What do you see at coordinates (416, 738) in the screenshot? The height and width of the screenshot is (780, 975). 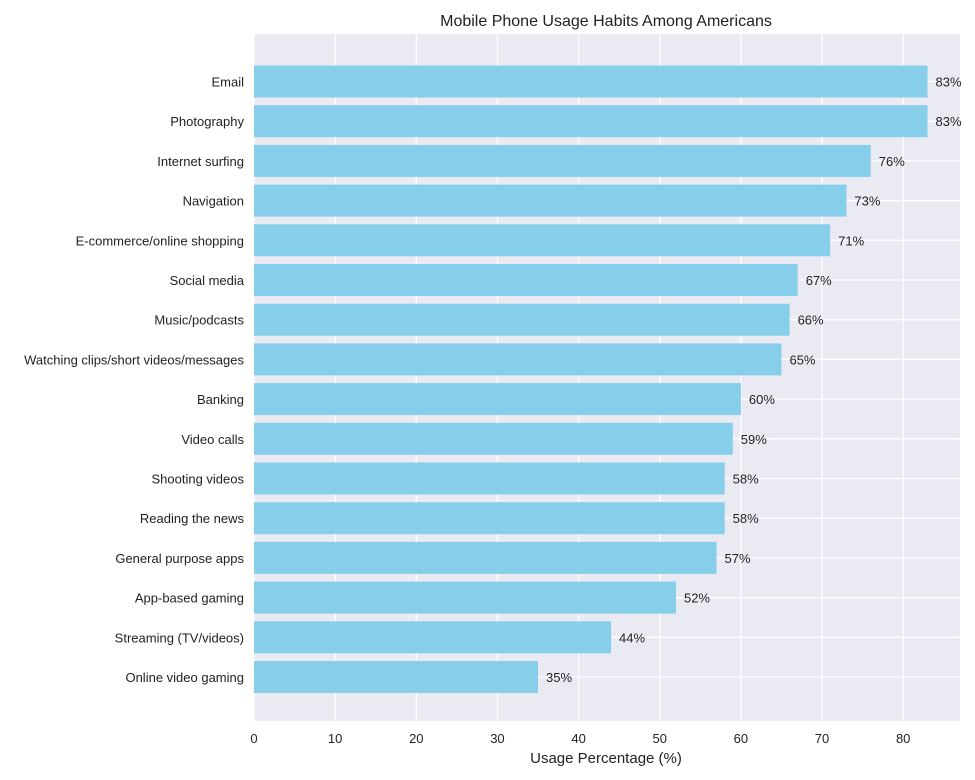 I see `x-tick-label: 20` at bounding box center [416, 738].